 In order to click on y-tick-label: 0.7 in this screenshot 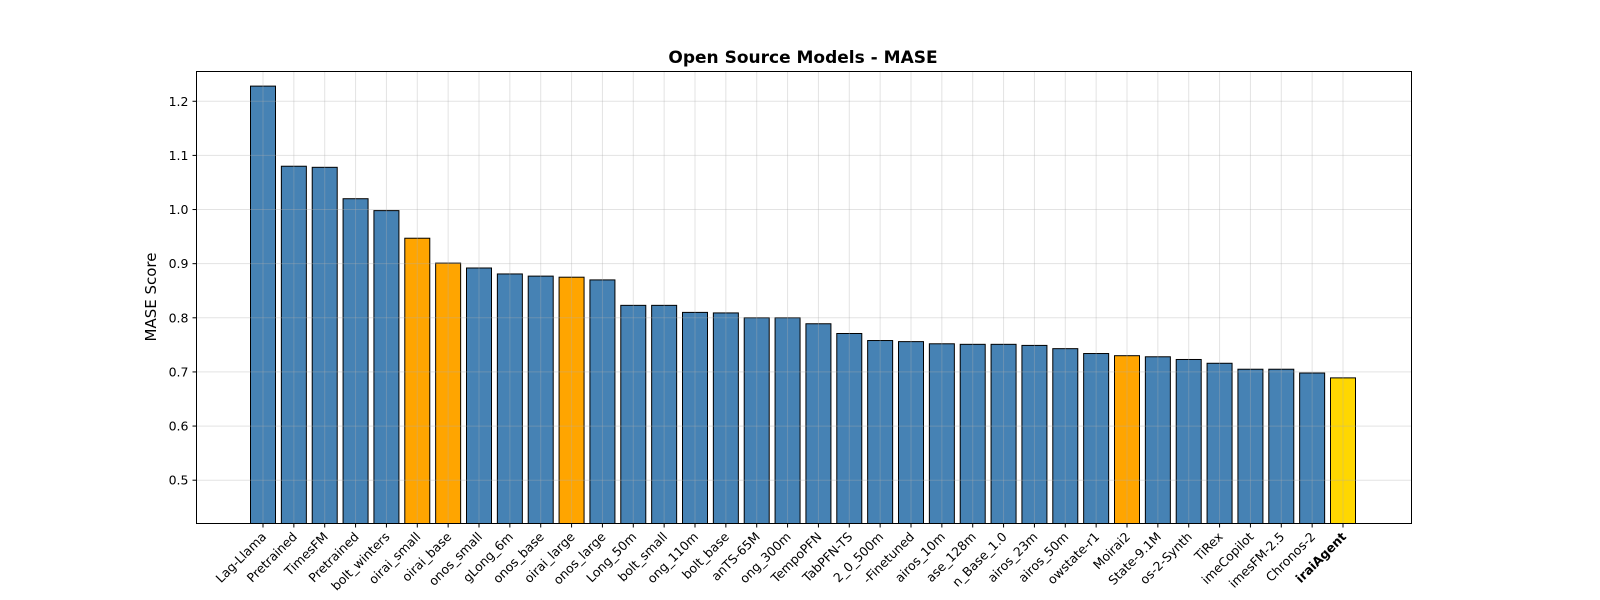, I will do `click(179, 371)`.